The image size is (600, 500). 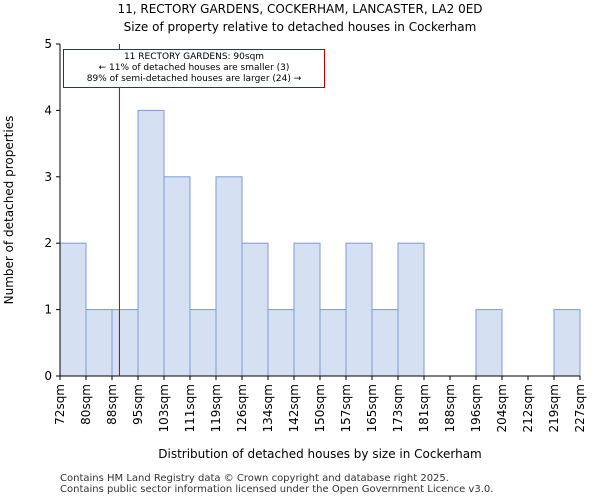 What do you see at coordinates (99, 343) in the screenshot?
I see `bar-80sqm` at bounding box center [99, 343].